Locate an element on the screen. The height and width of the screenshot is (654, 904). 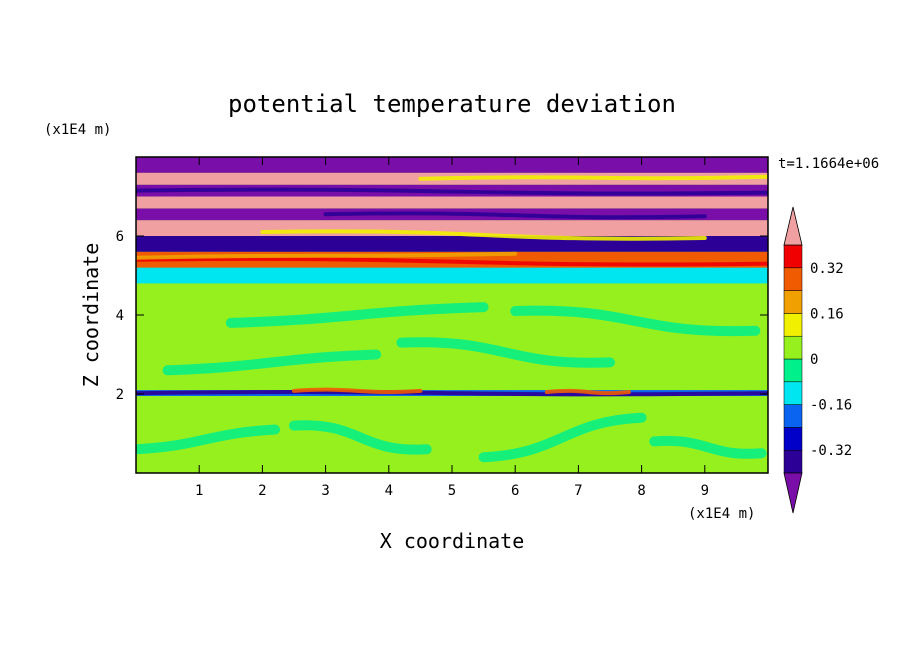
y-axis-label: Z coordinate is located at coordinates (91, 315).